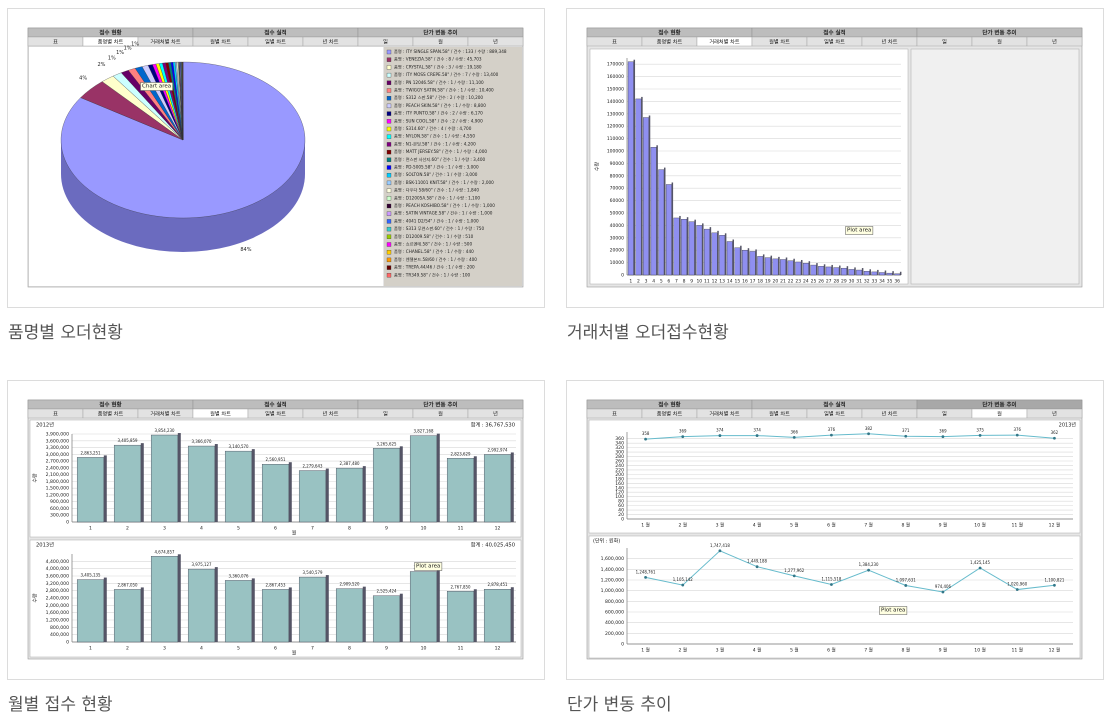  Describe the element at coordinates (91, 575) in the screenshot. I see `data-label: 3,405,135` at that location.